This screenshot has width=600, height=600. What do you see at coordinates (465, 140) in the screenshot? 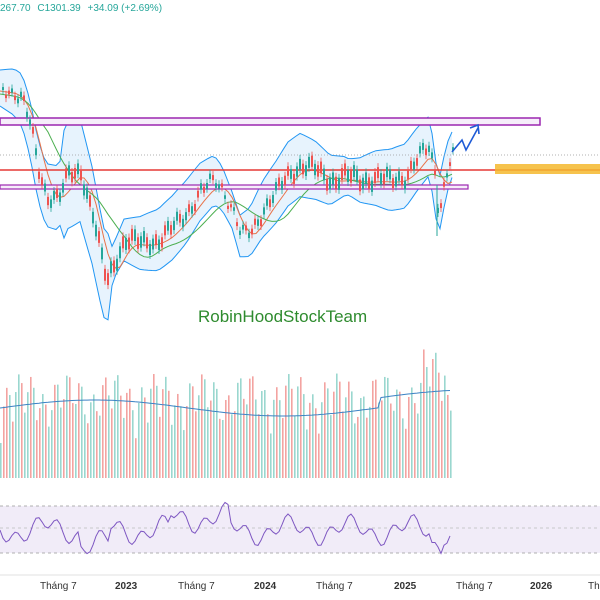
I see `forecast-path` at bounding box center [465, 140].